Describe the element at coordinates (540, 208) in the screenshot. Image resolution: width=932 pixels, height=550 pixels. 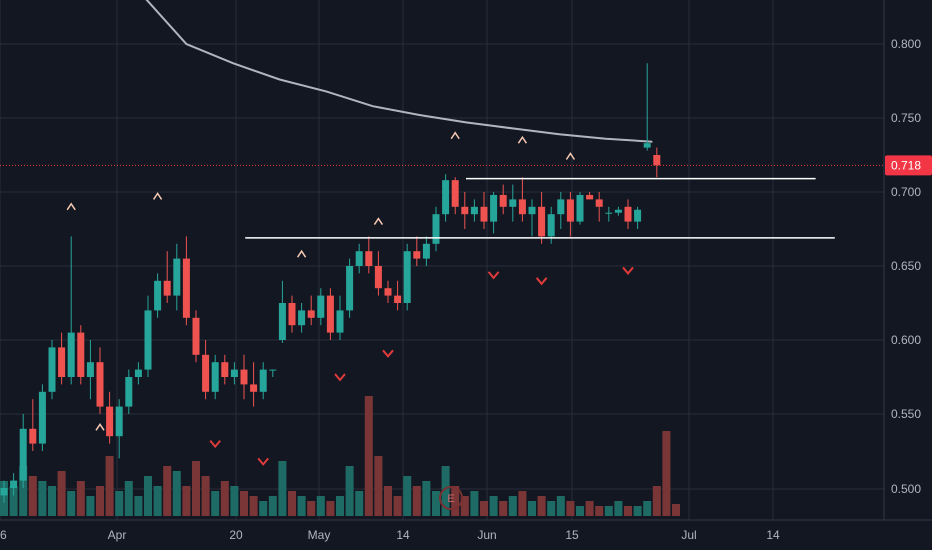
I see `trend-lines` at that location.